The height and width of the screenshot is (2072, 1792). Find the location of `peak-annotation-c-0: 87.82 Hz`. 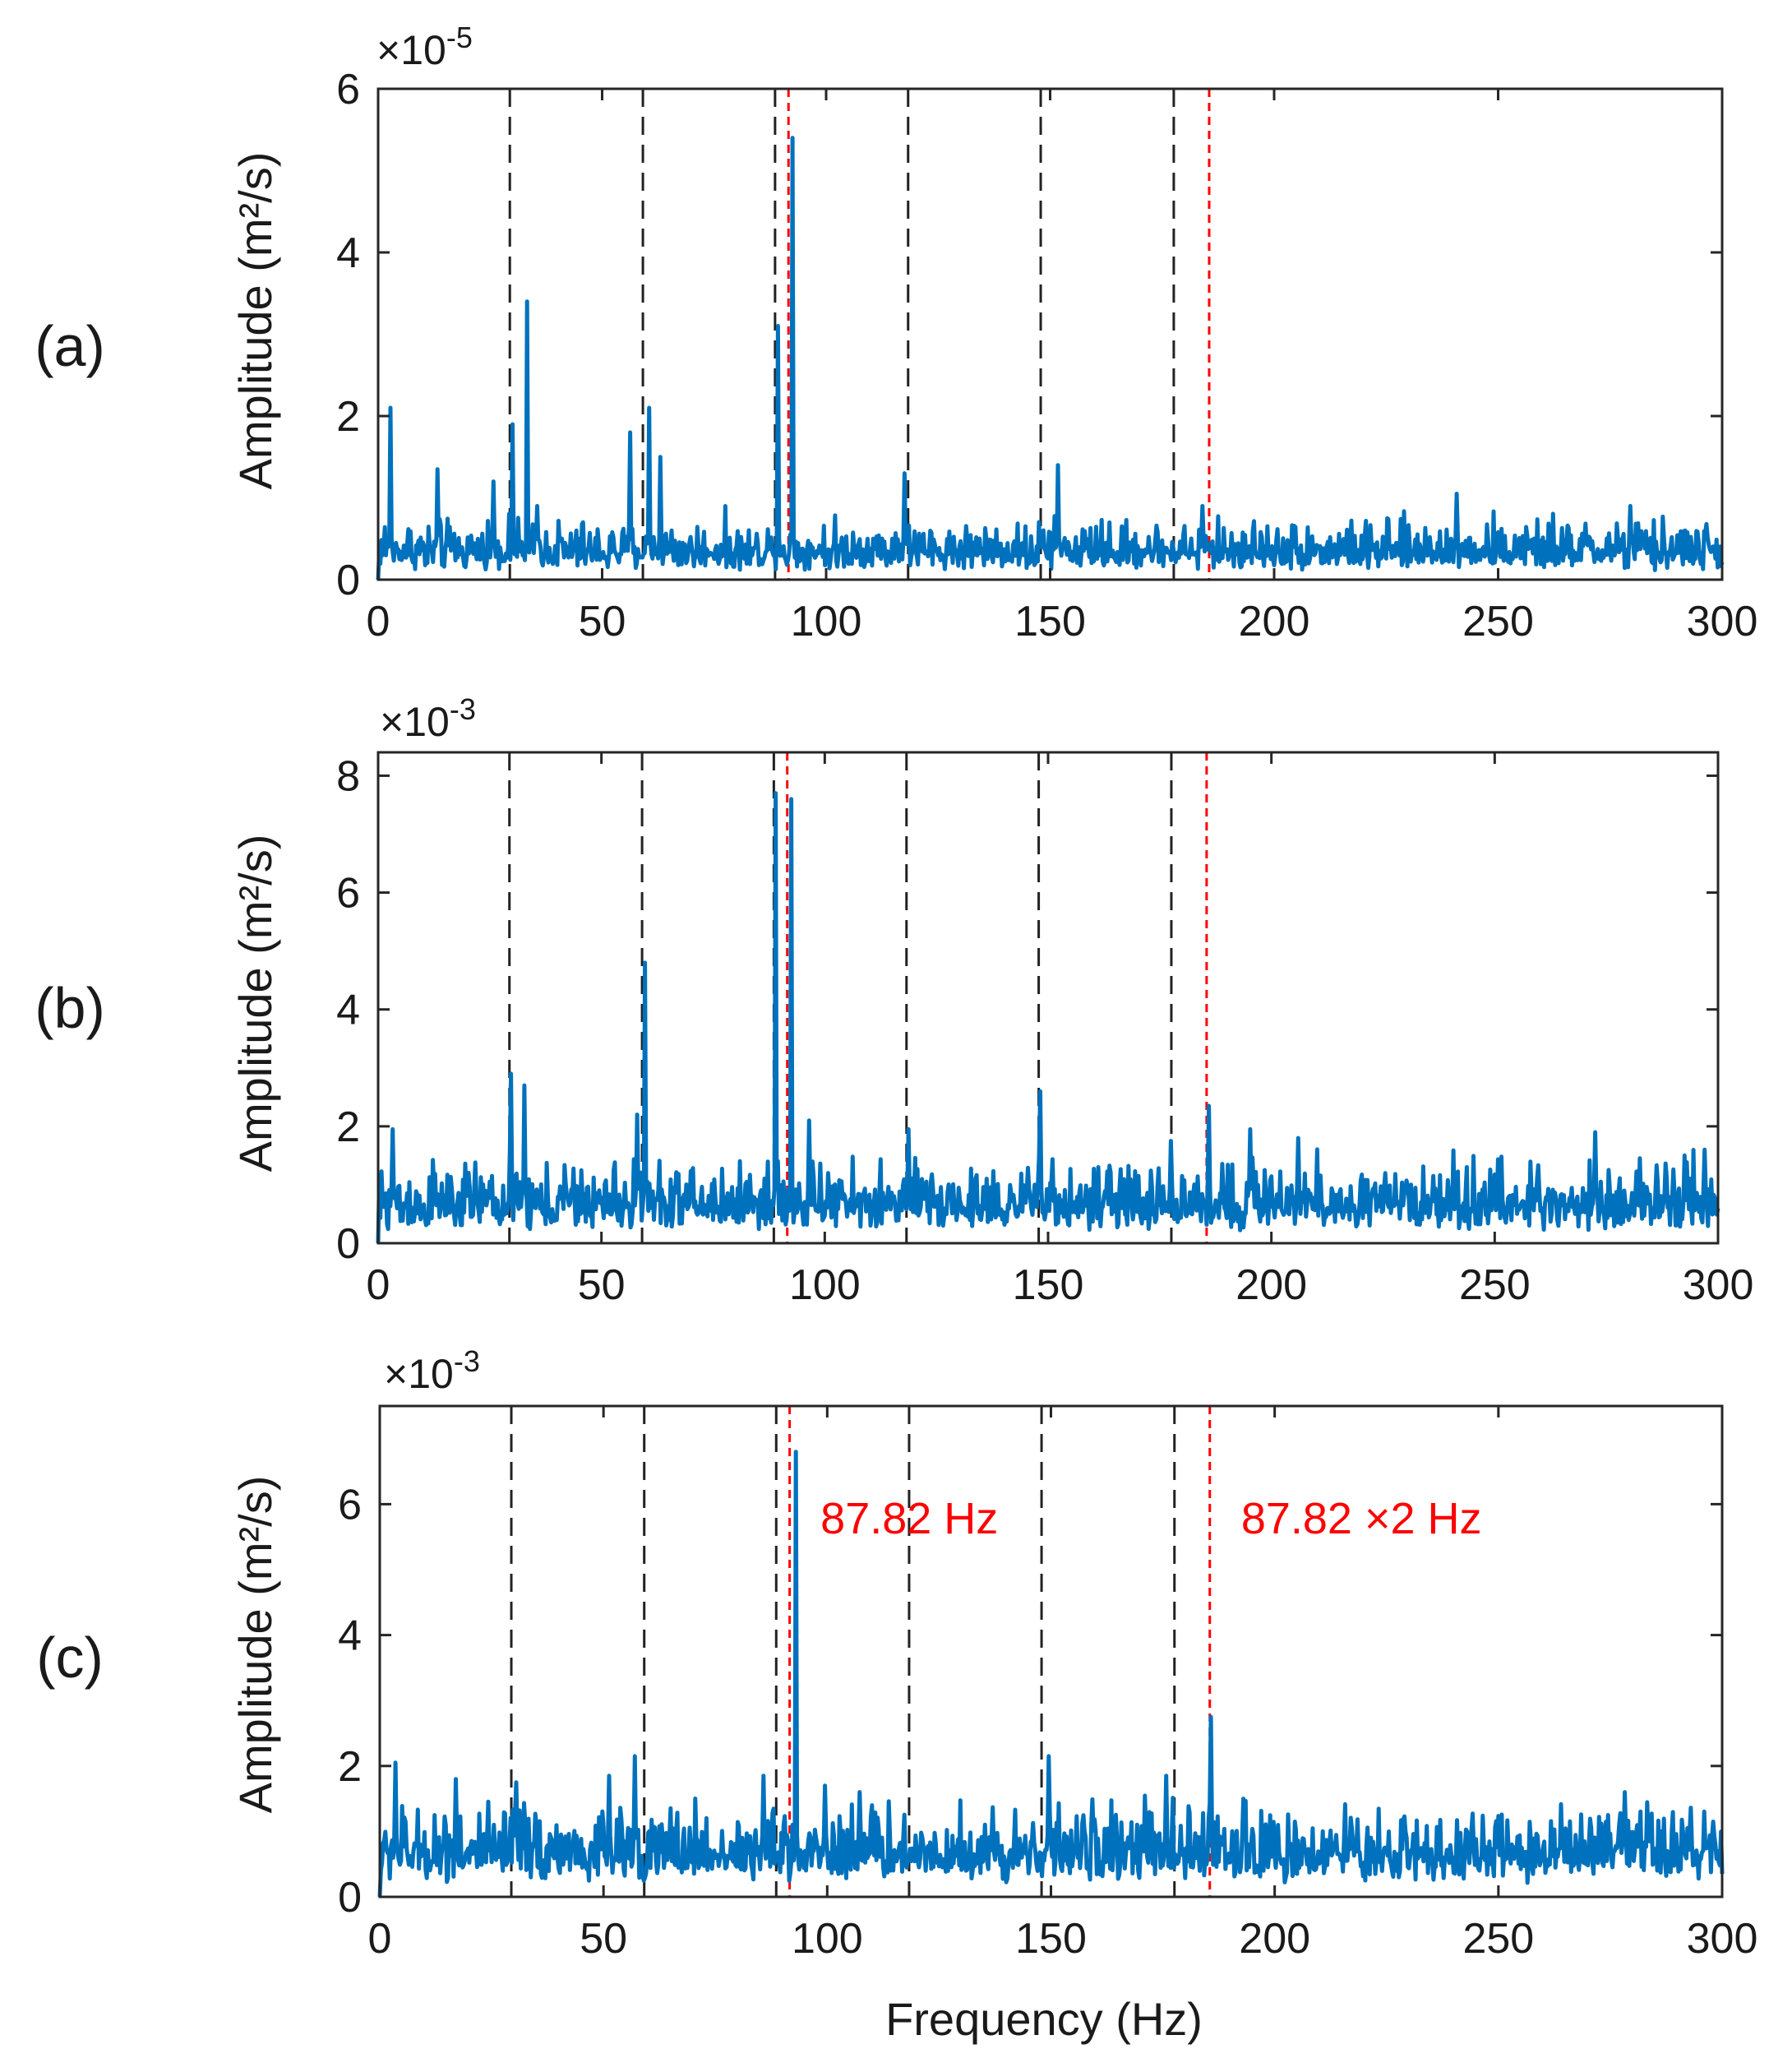

peak-annotation-c-0: 87.82 Hz is located at coordinates (909, 1518).